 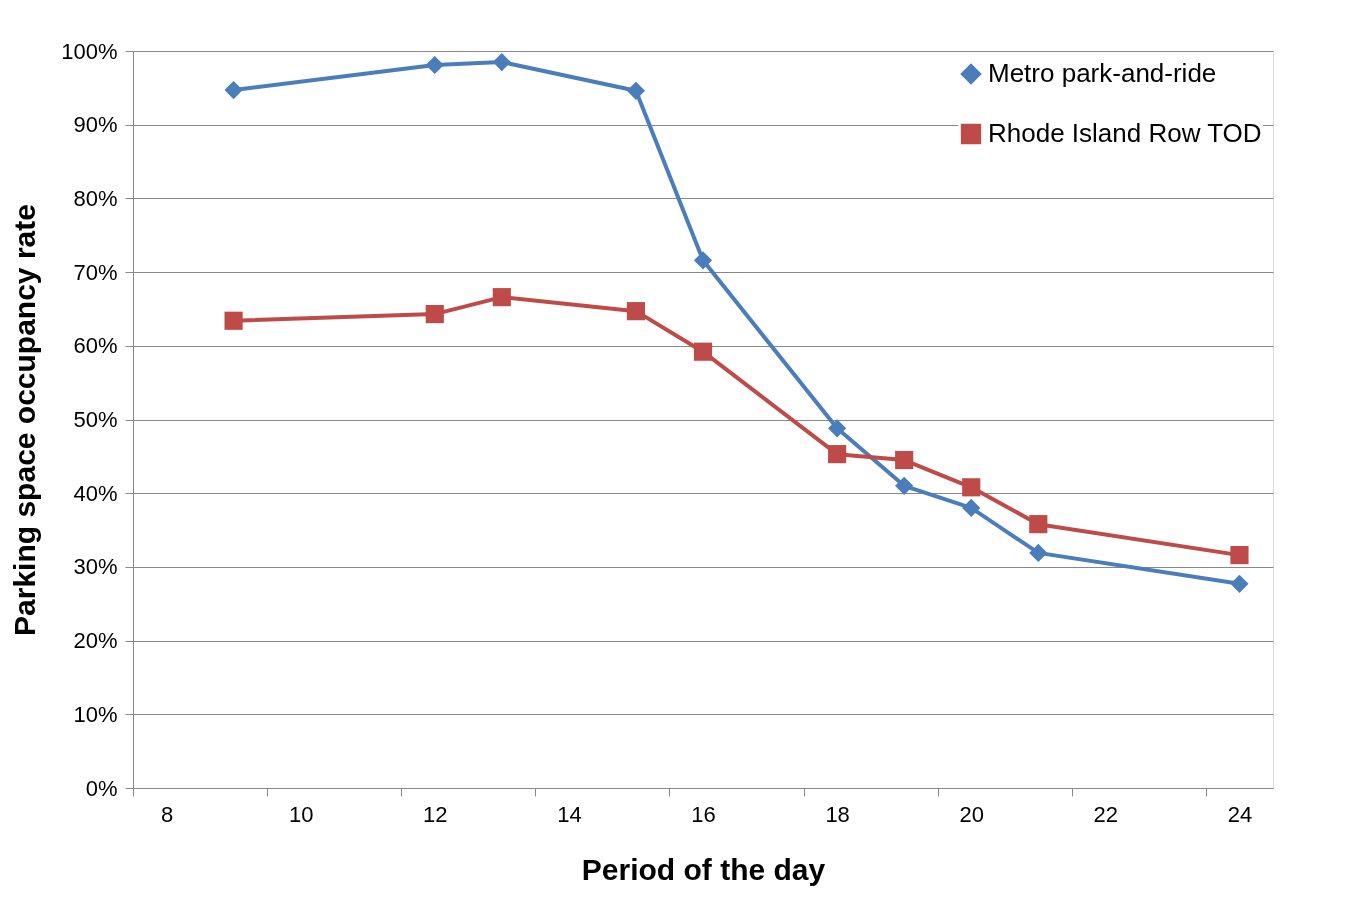 What do you see at coordinates (95, 493) in the screenshot?
I see `y-tick-label: 40%` at bounding box center [95, 493].